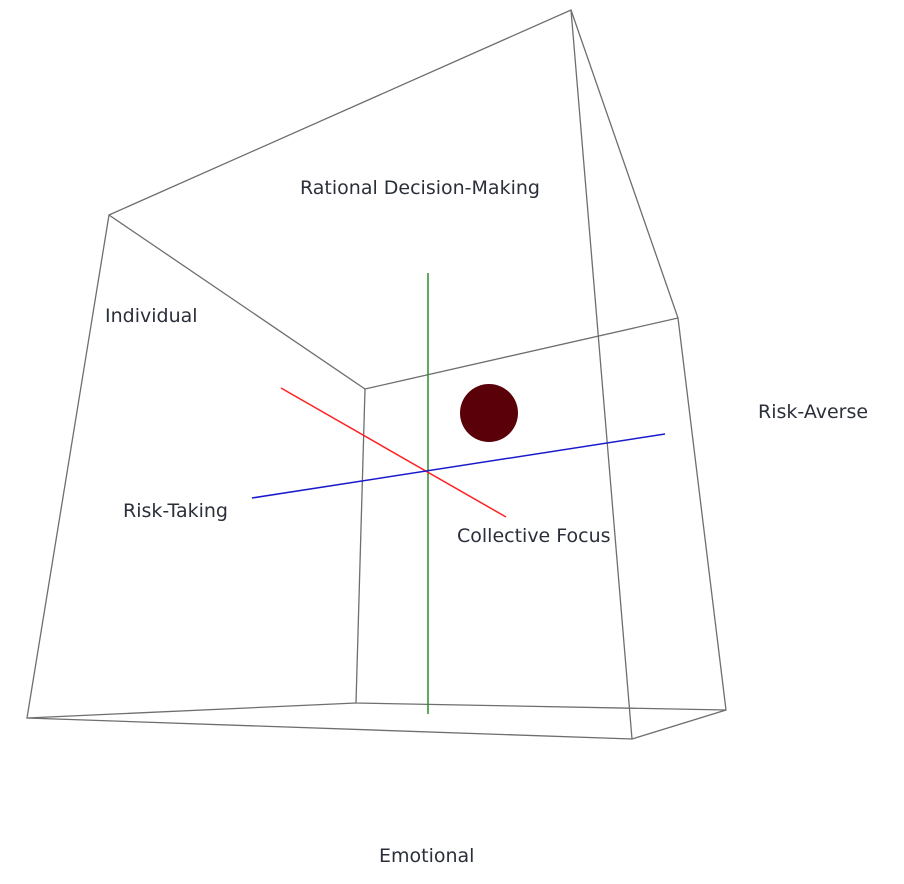 Image resolution: width=904 pixels, height=884 pixels. Describe the element at coordinates (458, 466) in the screenshot. I see `horizontal-axis` at that location.